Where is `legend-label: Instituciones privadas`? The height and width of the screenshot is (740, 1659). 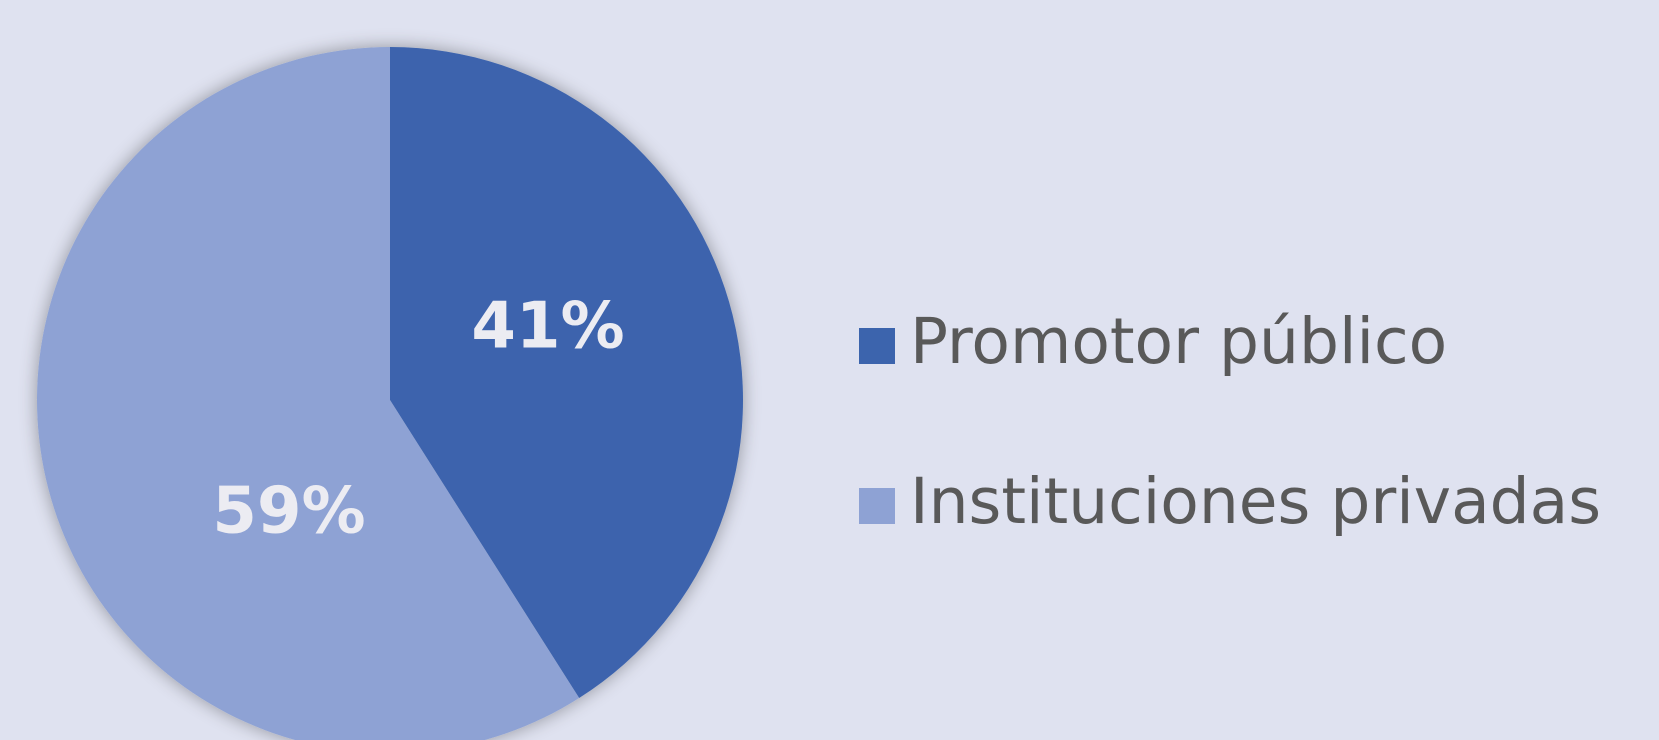
legend-label: Instituciones privadas is located at coordinates (1255, 501).